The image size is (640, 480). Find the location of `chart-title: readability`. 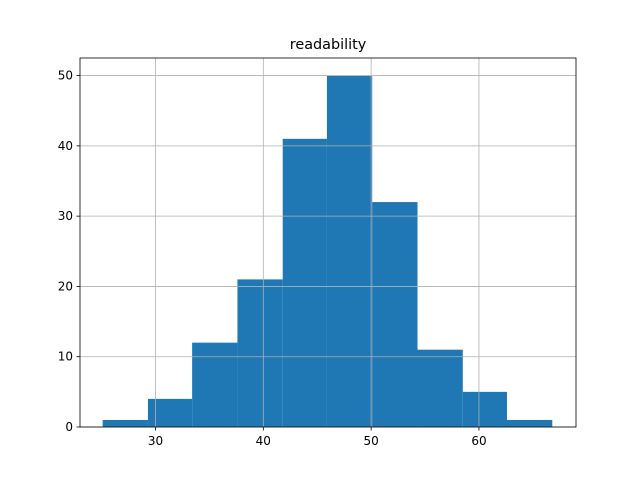

chart-title: readability is located at coordinates (328, 45).